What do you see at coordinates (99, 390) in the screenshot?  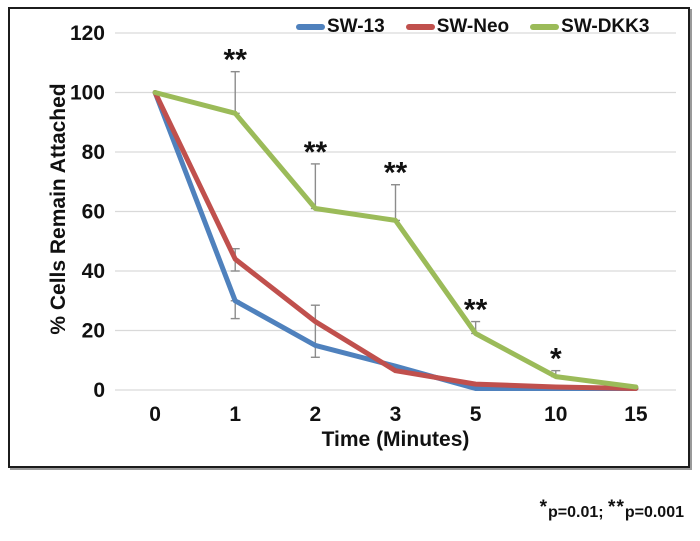 I see `y-tick-label: 0` at bounding box center [99, 390].